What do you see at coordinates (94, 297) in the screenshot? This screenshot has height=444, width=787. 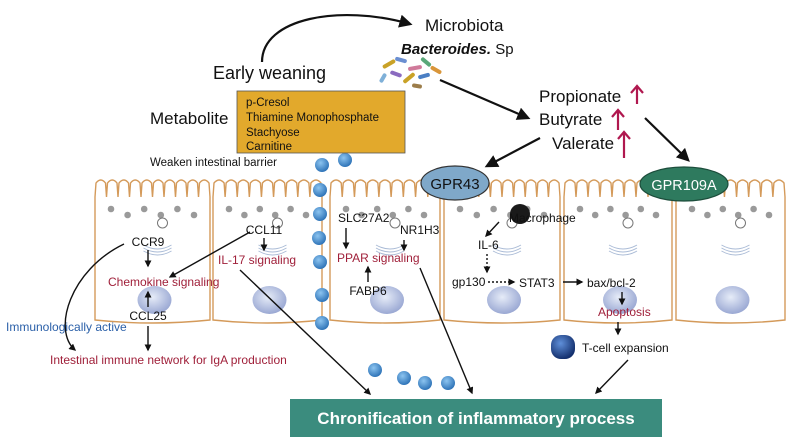 I see `arc-ccr9-to-iga` at bounding box center [94, 297].